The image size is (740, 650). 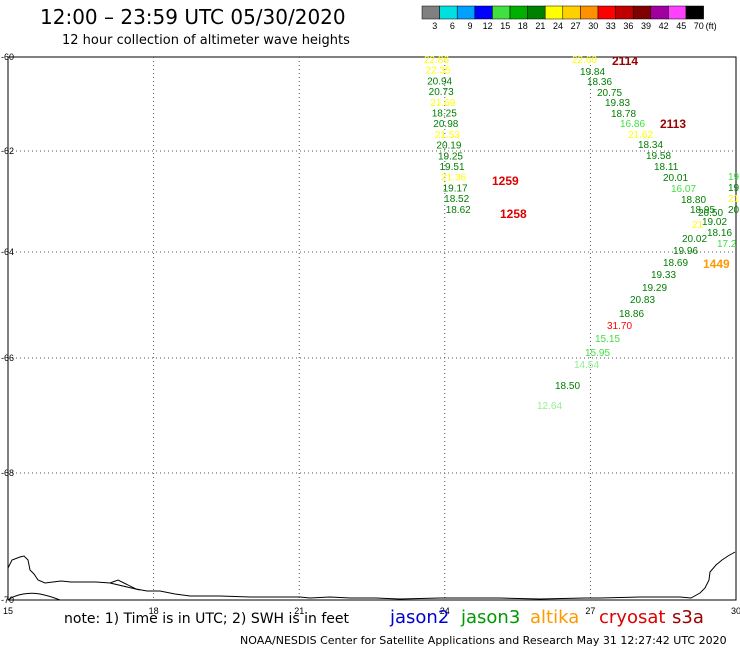 I want to click on legend-label: 21, so click(x=540, y=26).